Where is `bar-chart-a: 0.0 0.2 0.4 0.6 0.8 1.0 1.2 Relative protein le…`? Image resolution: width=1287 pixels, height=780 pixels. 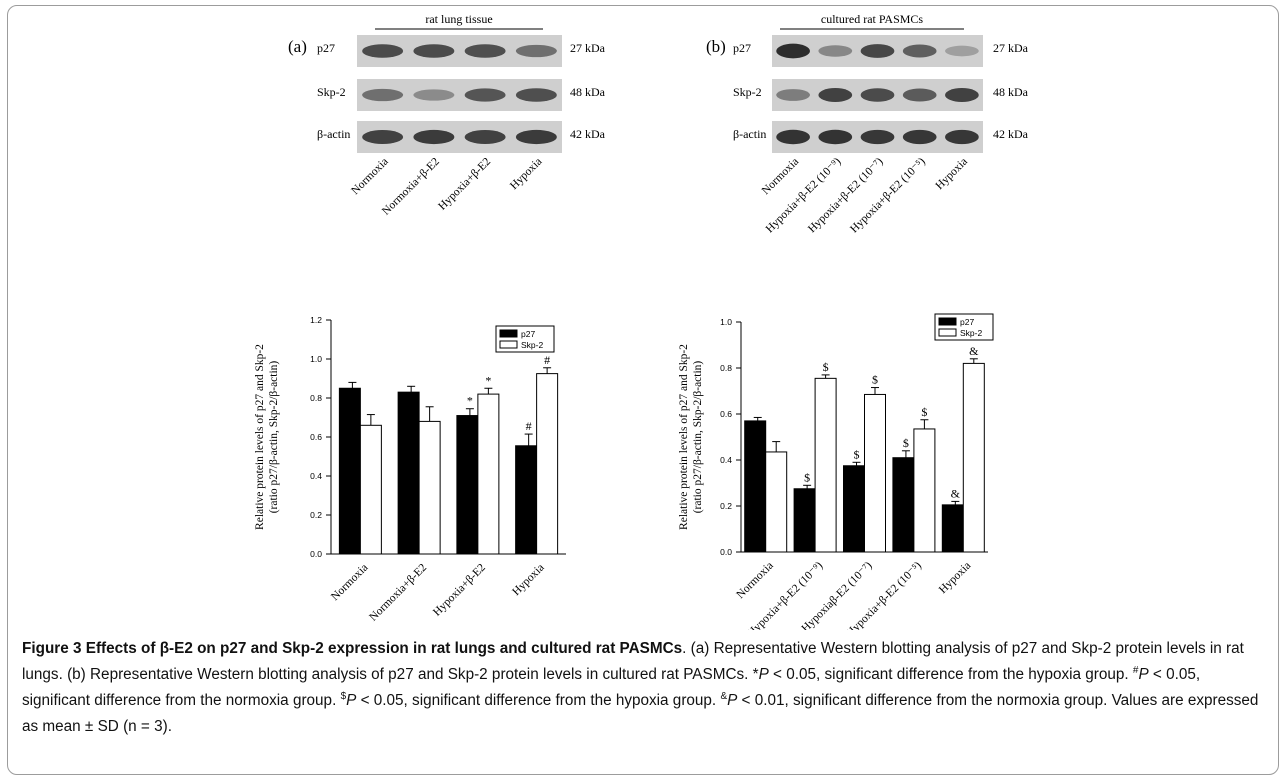
bar-chart-a: 0.0 0.2 0.4 0.6 0.8 1.0 1.2 Relative protein le… is located at coordinates (410, 469).